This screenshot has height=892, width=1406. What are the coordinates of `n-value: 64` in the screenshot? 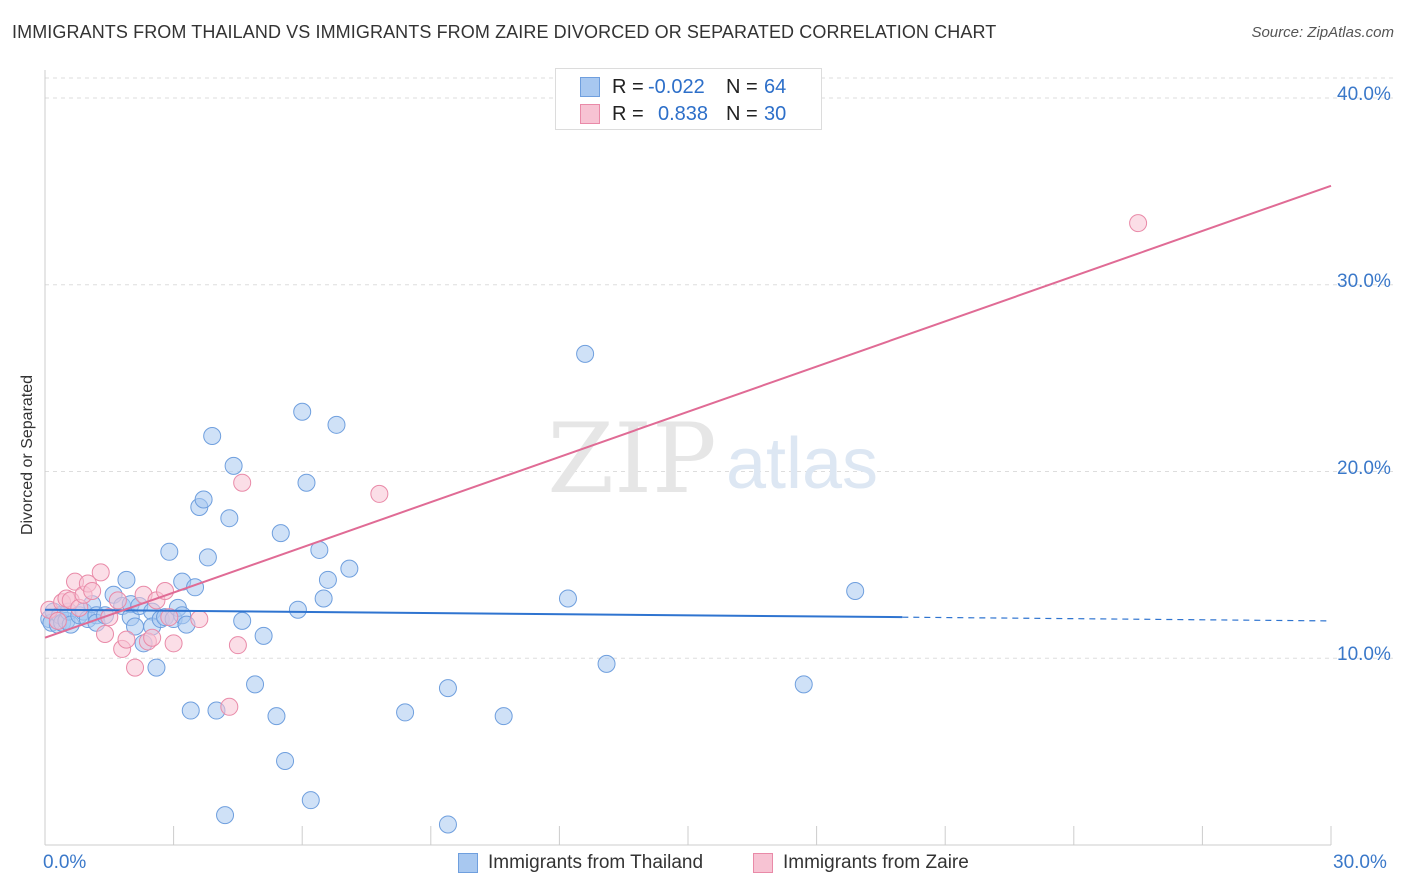 It's located at (775, 86).